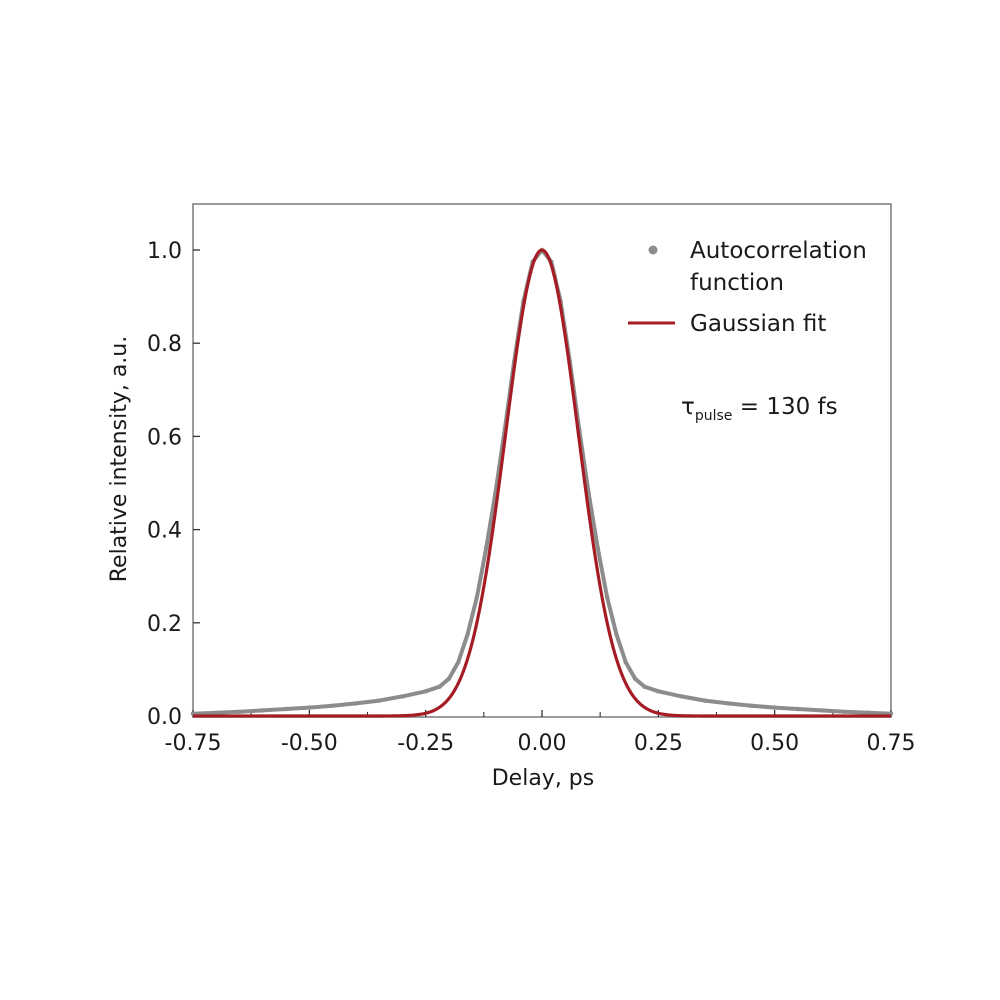  I want to click on pulse-duration-annotation: τpulse = 130 fs, so click(759, 409).